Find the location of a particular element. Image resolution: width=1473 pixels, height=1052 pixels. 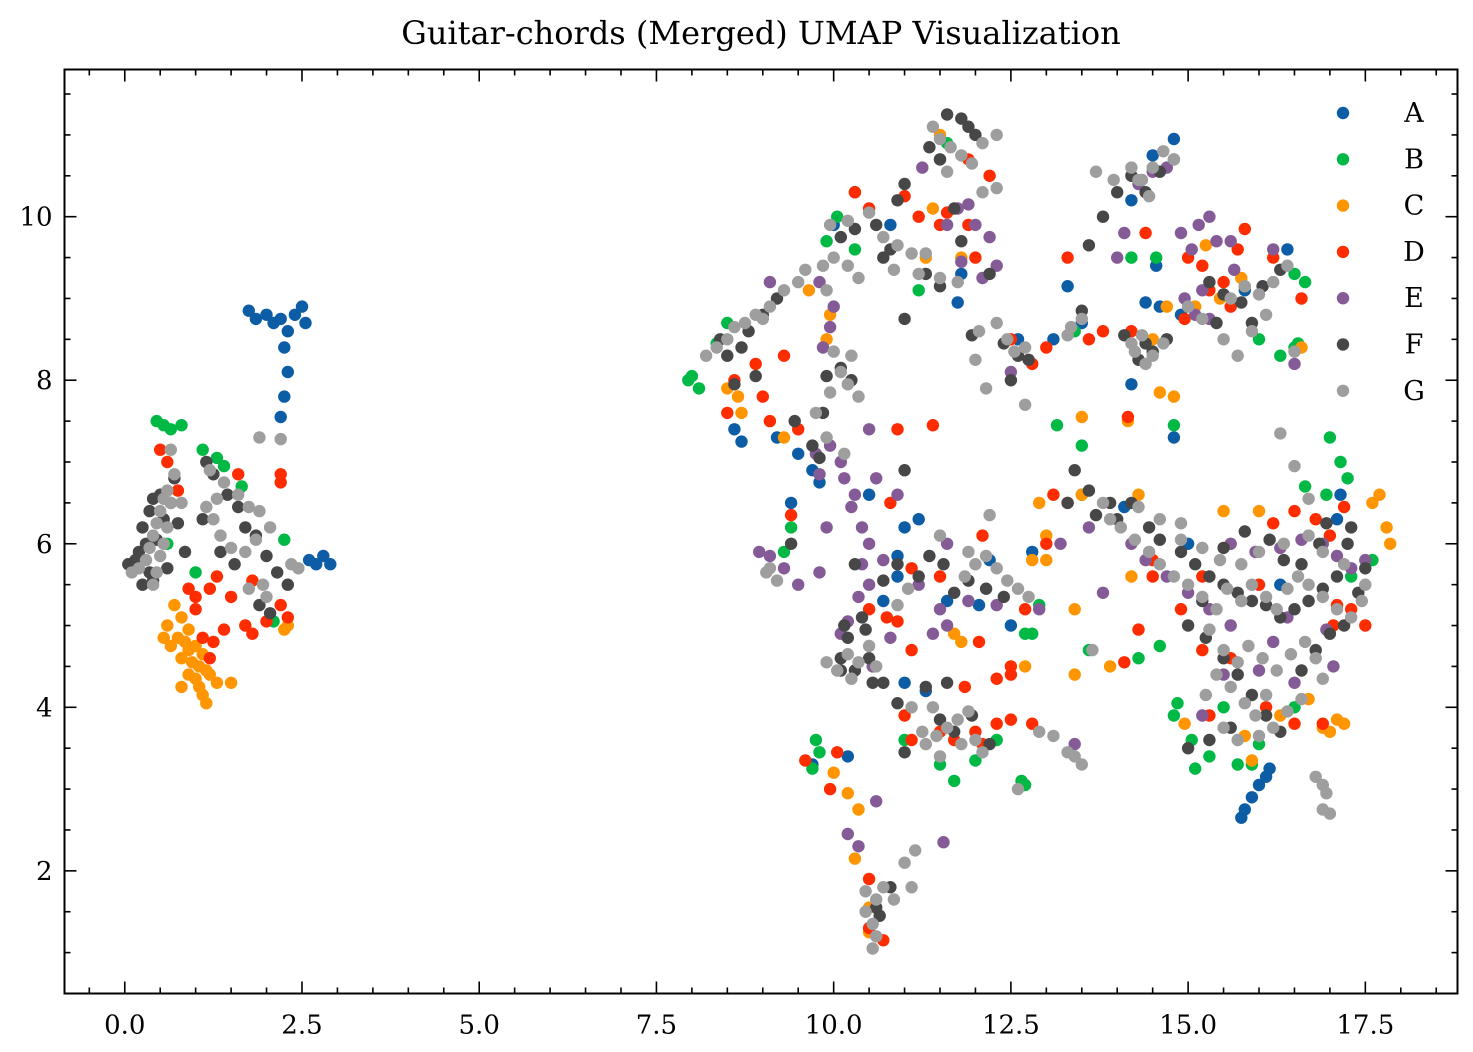

x-tick-label: 5.0 is located at coordinates (479, 1026).